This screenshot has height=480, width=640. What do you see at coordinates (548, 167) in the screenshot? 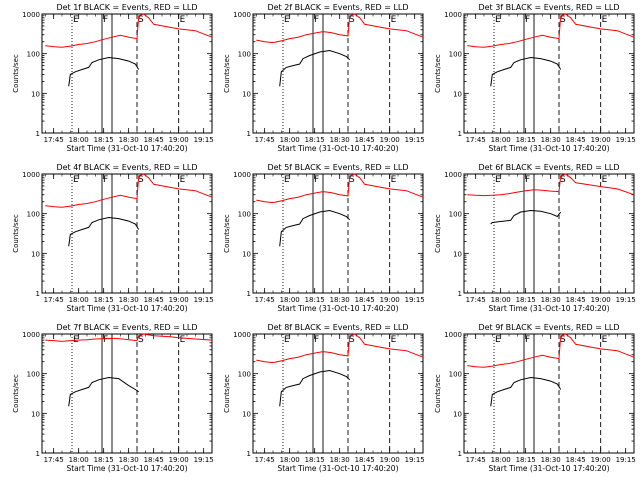
I see `panel-title: Det 6f BLACK = Events, RED = LLD` at bounding box center [548, 167].